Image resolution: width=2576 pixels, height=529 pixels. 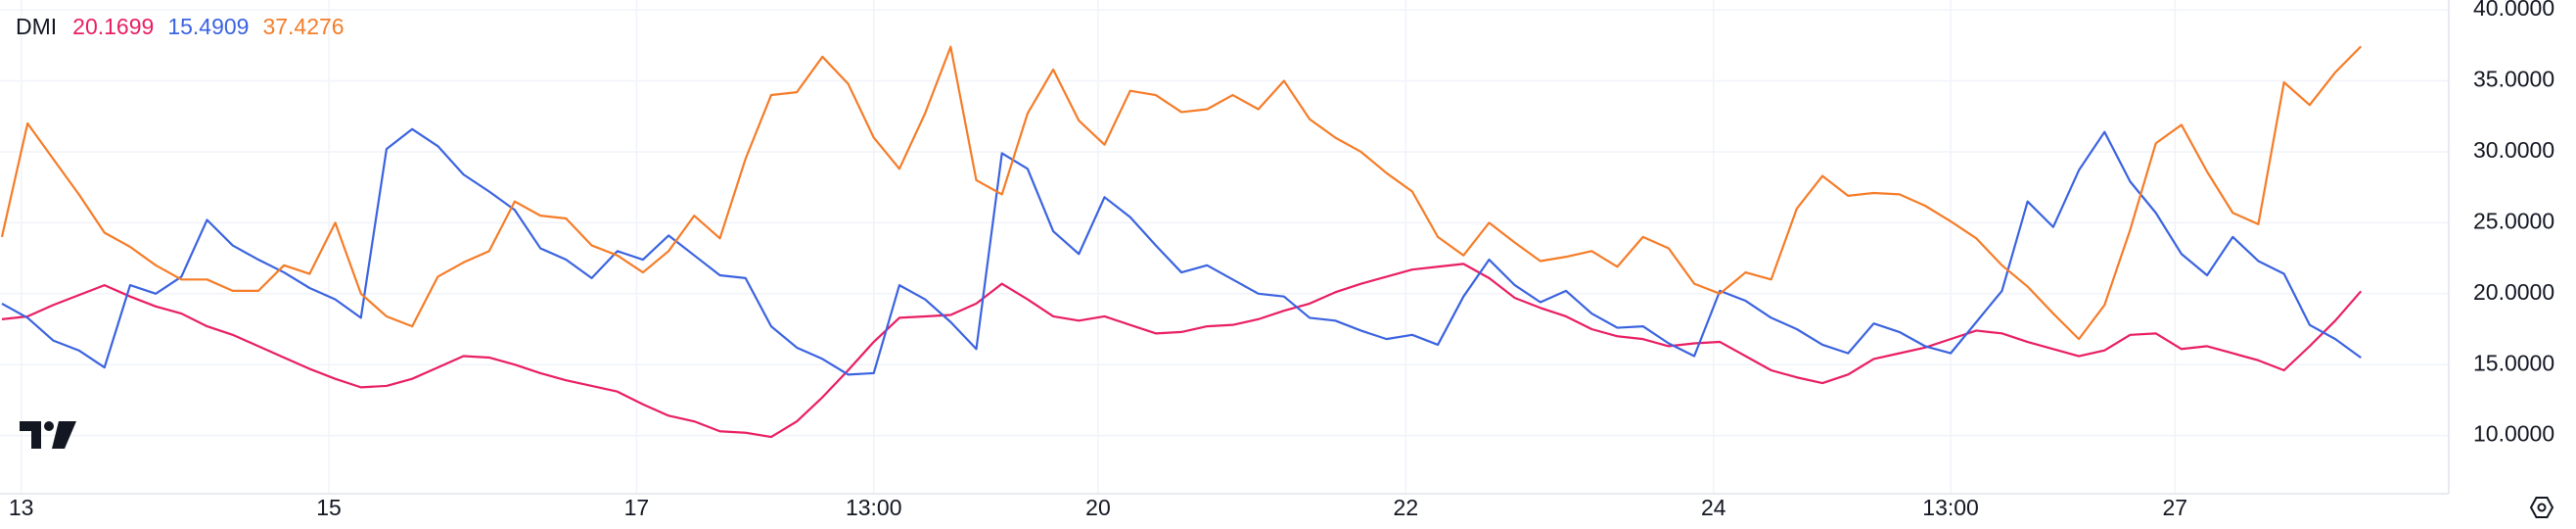 I want to click on x-tick-label: 27, so click(x=2176, y=508).